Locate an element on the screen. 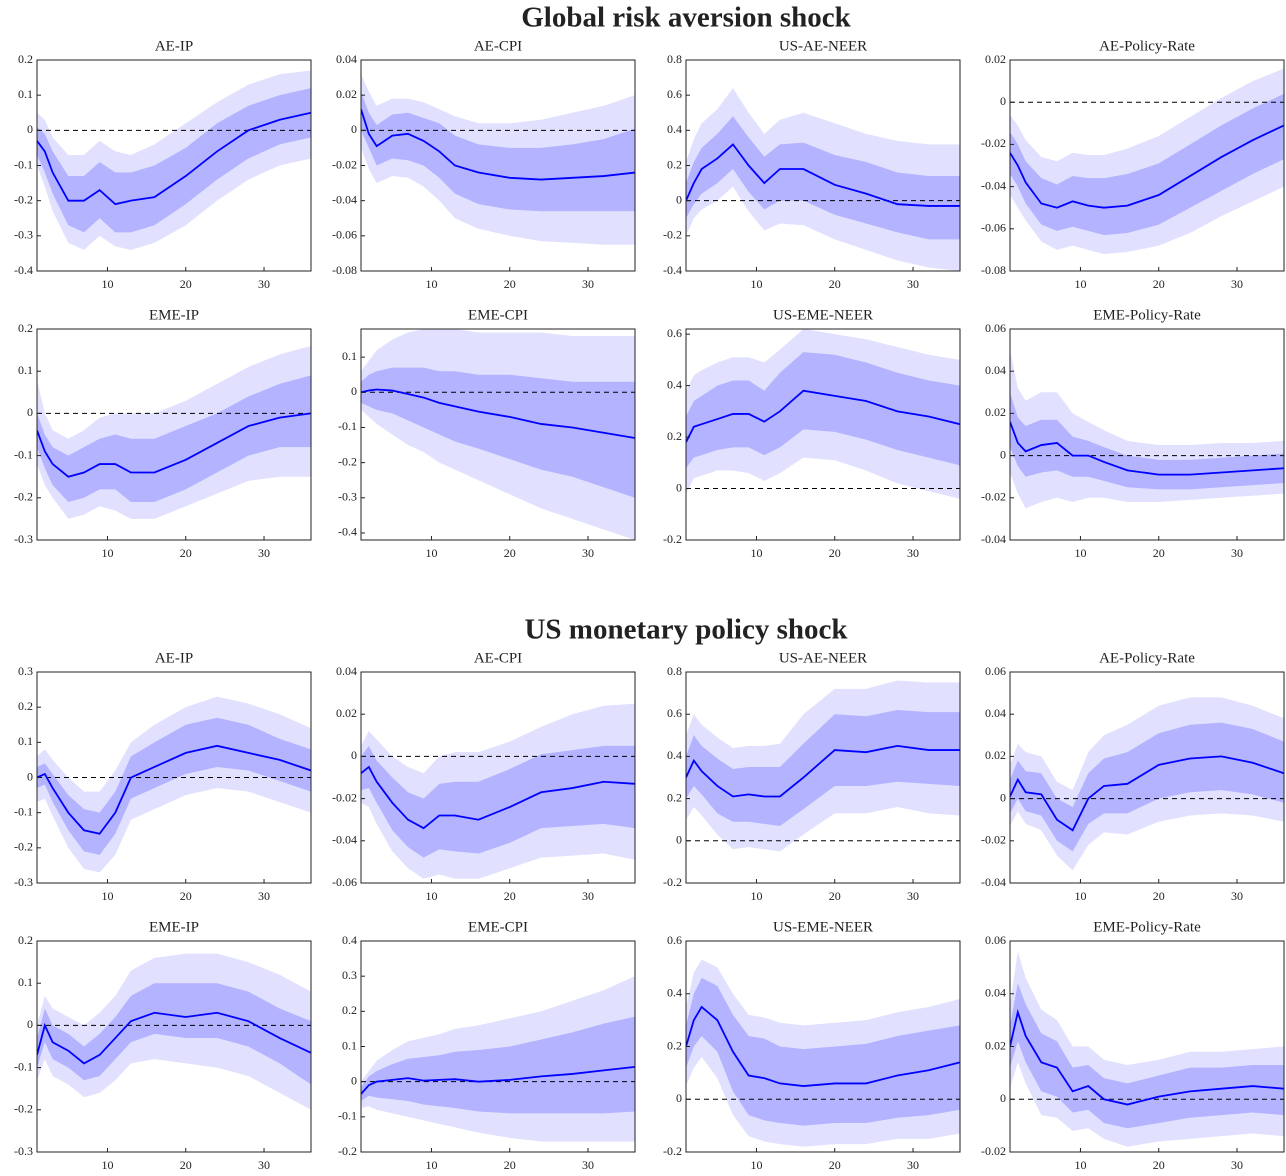 This screenshot has width=1286, height=1176. y-tick-label: -0.06 is located at coordinates (993, 228).